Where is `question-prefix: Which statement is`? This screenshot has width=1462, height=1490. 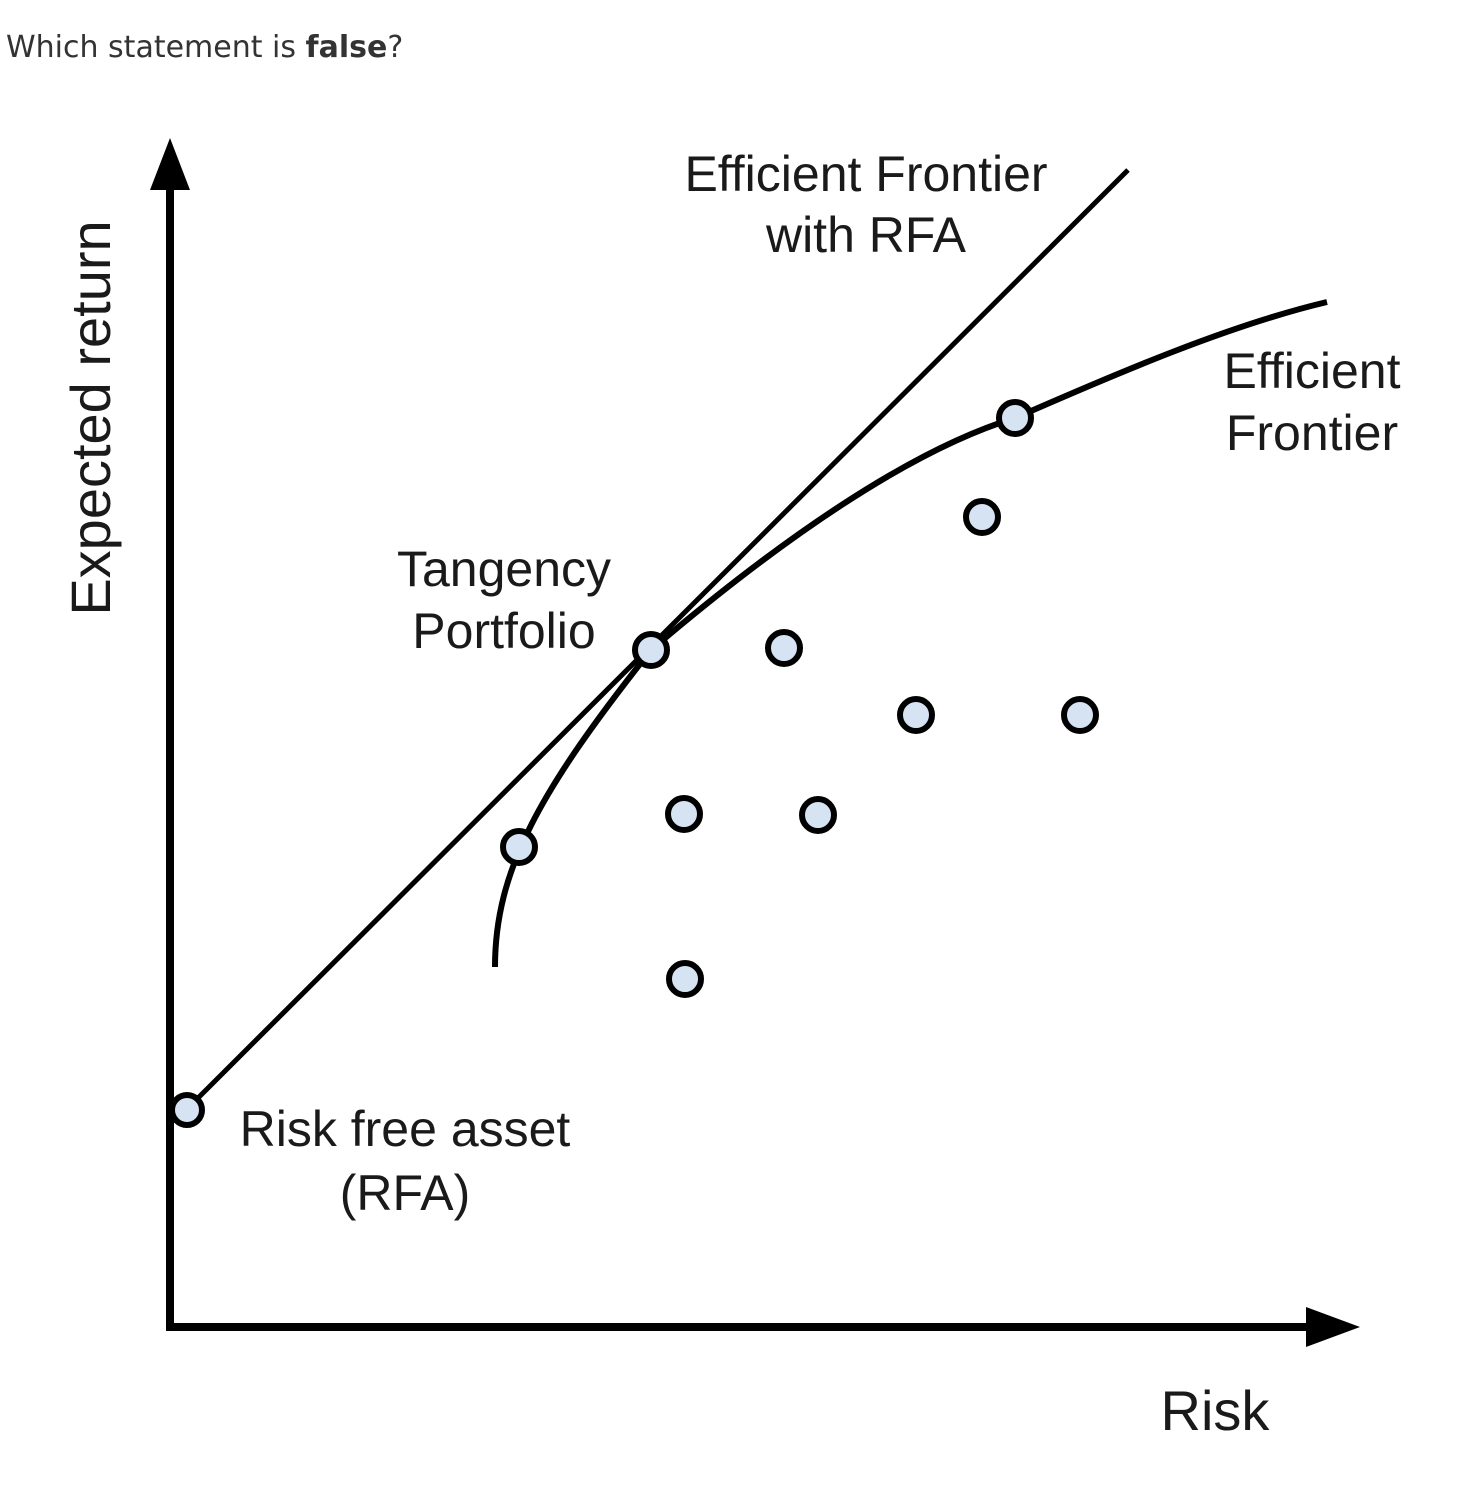
question-prefix: Which statement is is located at coordinates (156, 47).